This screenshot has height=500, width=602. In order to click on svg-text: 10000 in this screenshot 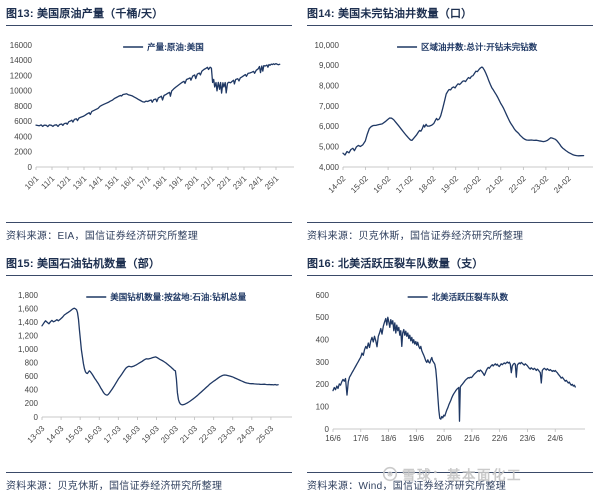, I will do `click(21, 91)`.